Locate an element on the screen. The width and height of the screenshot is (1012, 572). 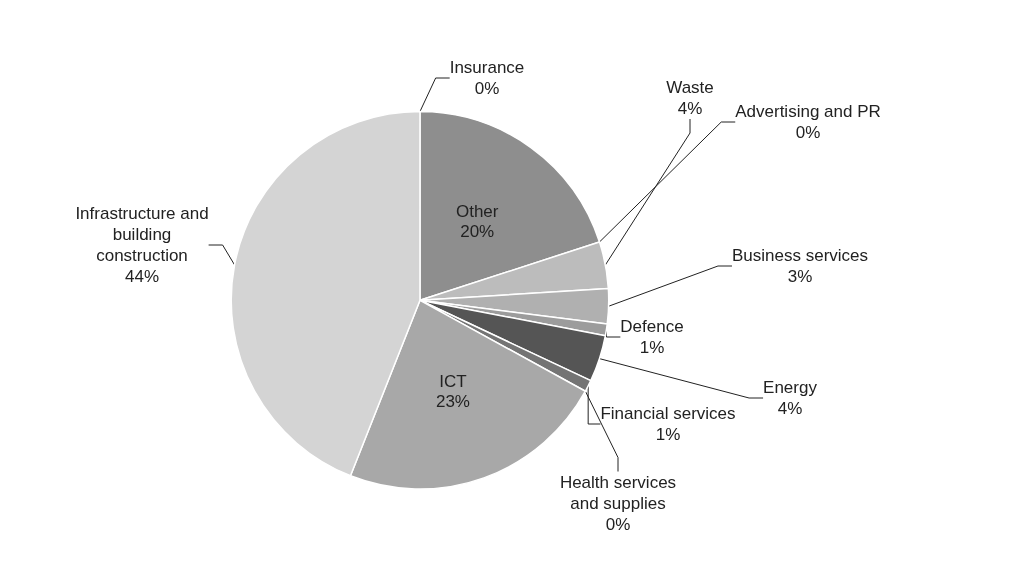
data-label: 3% is located at coordinates (800, 276).